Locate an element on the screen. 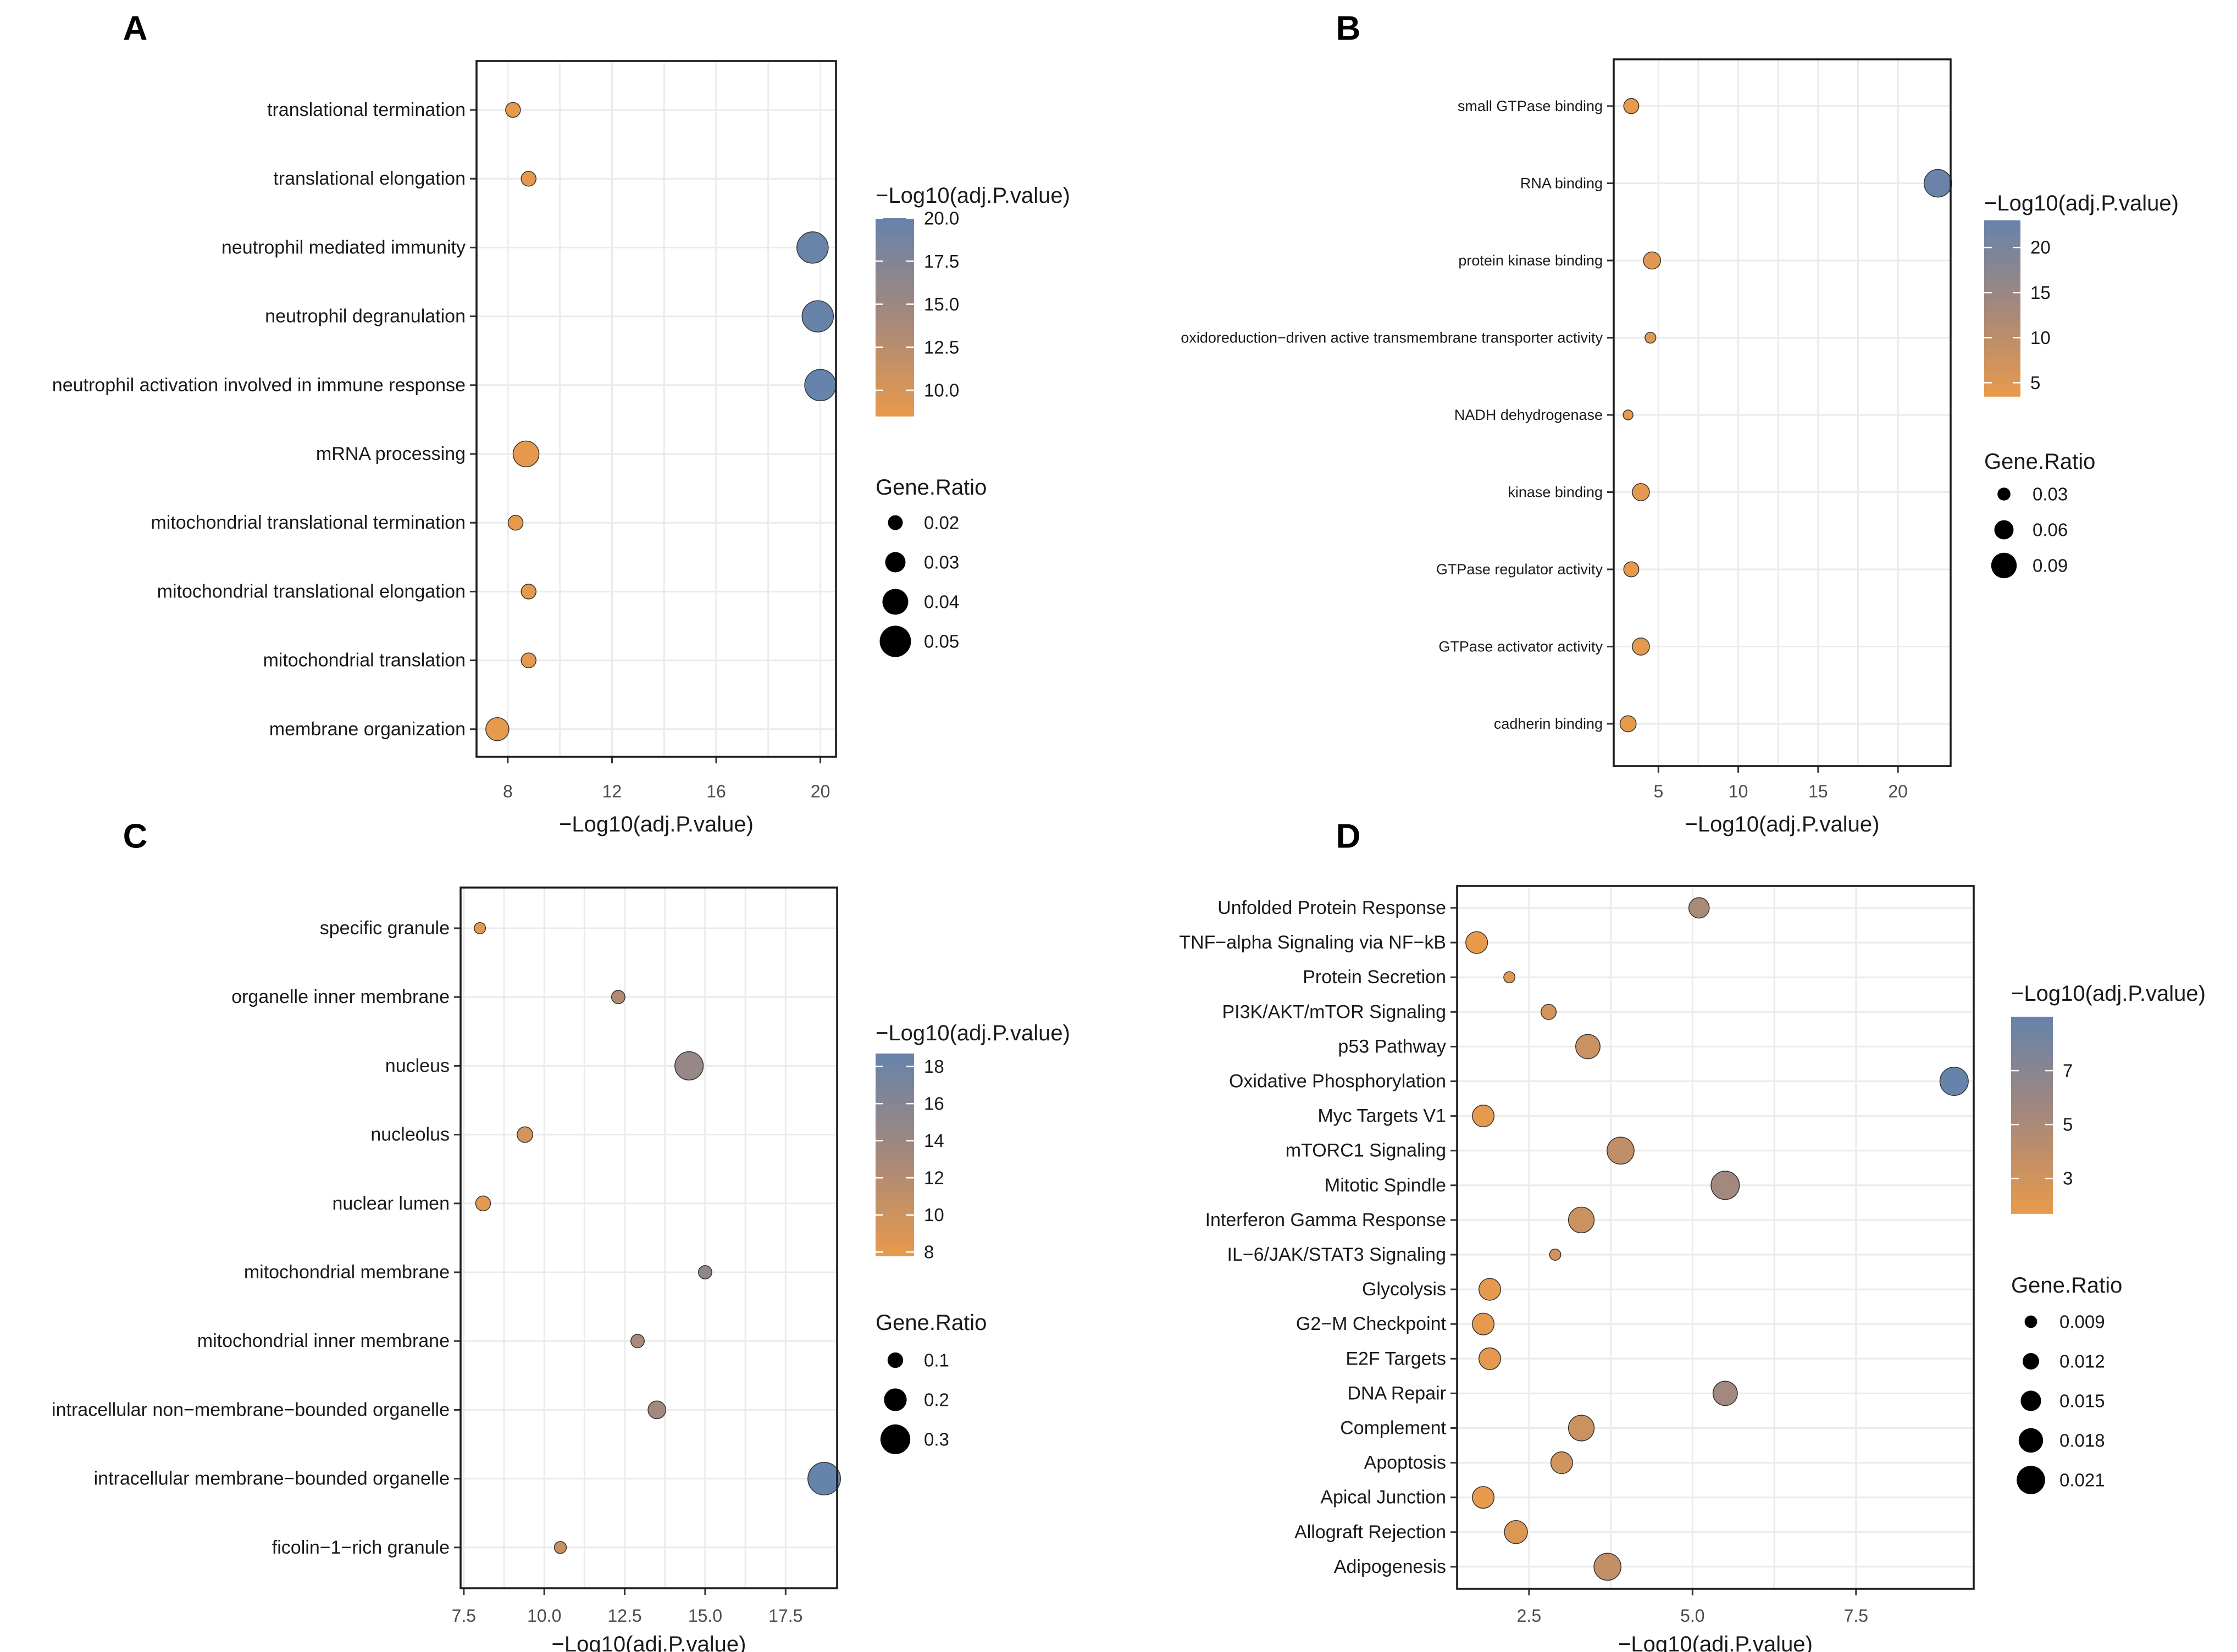  color-legend-title: −Log10(adj.P.value) is located at coordinates (2081, 203).